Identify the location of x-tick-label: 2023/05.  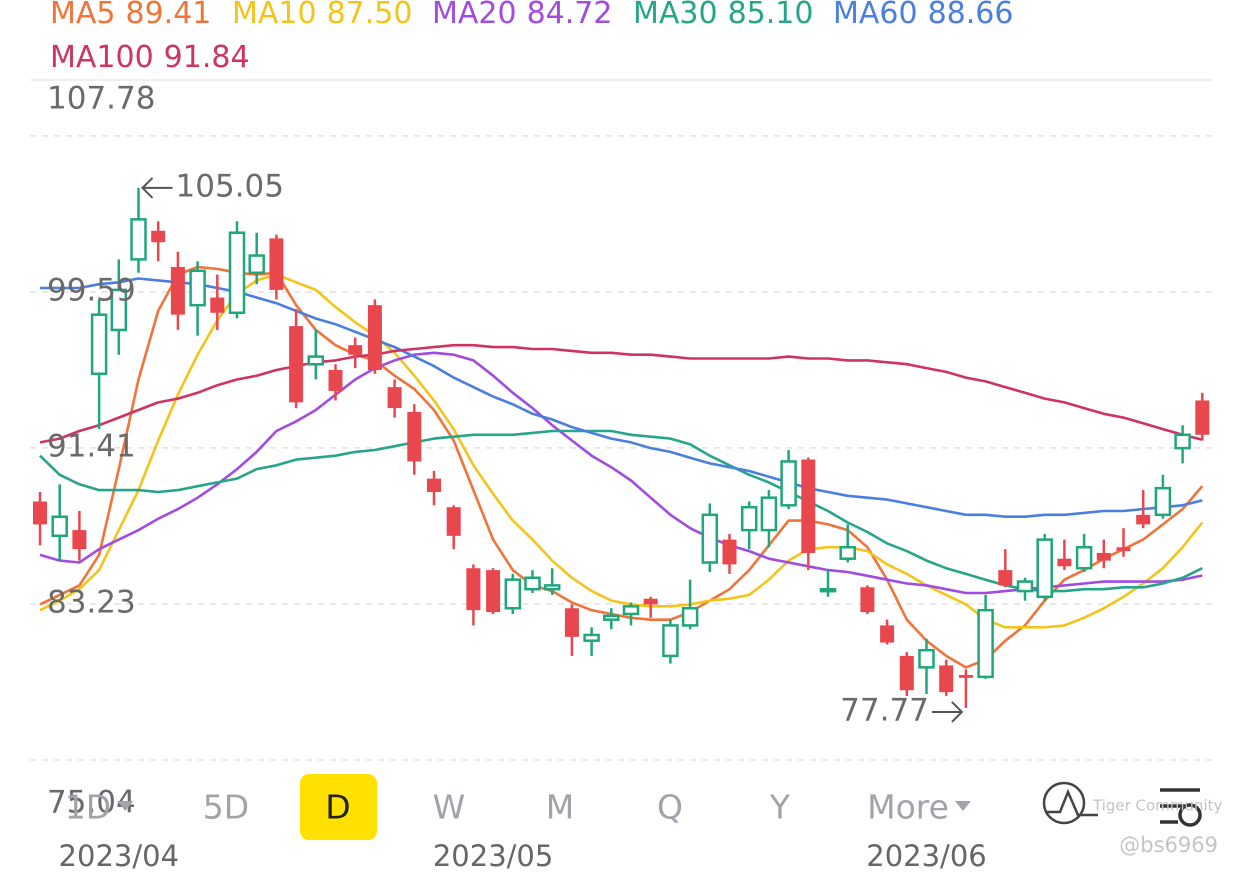
(493, 856).